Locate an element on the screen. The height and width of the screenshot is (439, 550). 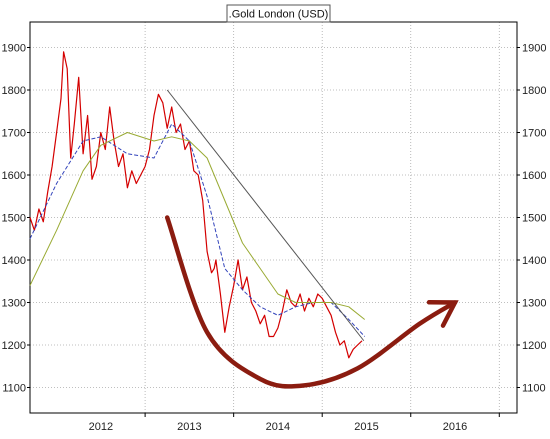
chart-title: .Gold London (USD) is located at coordinates (279, 15).